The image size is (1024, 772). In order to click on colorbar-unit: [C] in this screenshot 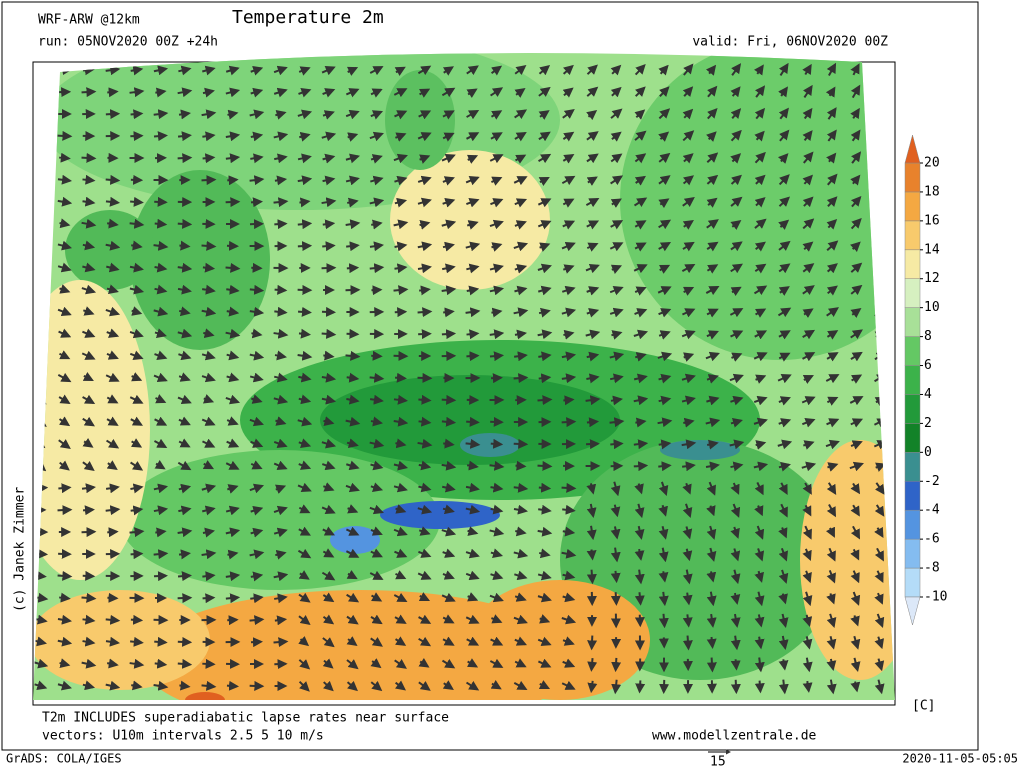, I will do `click(923, 706)`.